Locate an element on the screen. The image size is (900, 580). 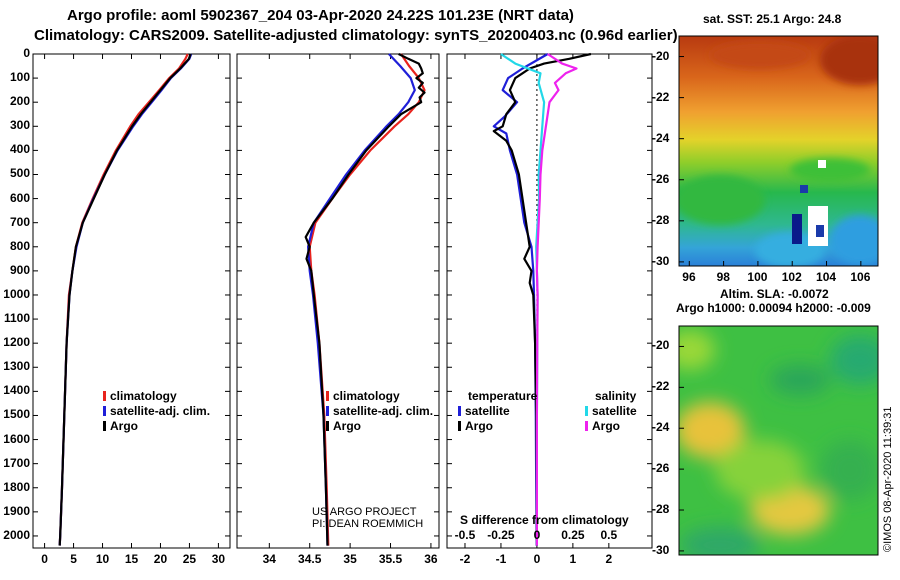
x-tick-label: 1 is located at coordinates (573, 559).